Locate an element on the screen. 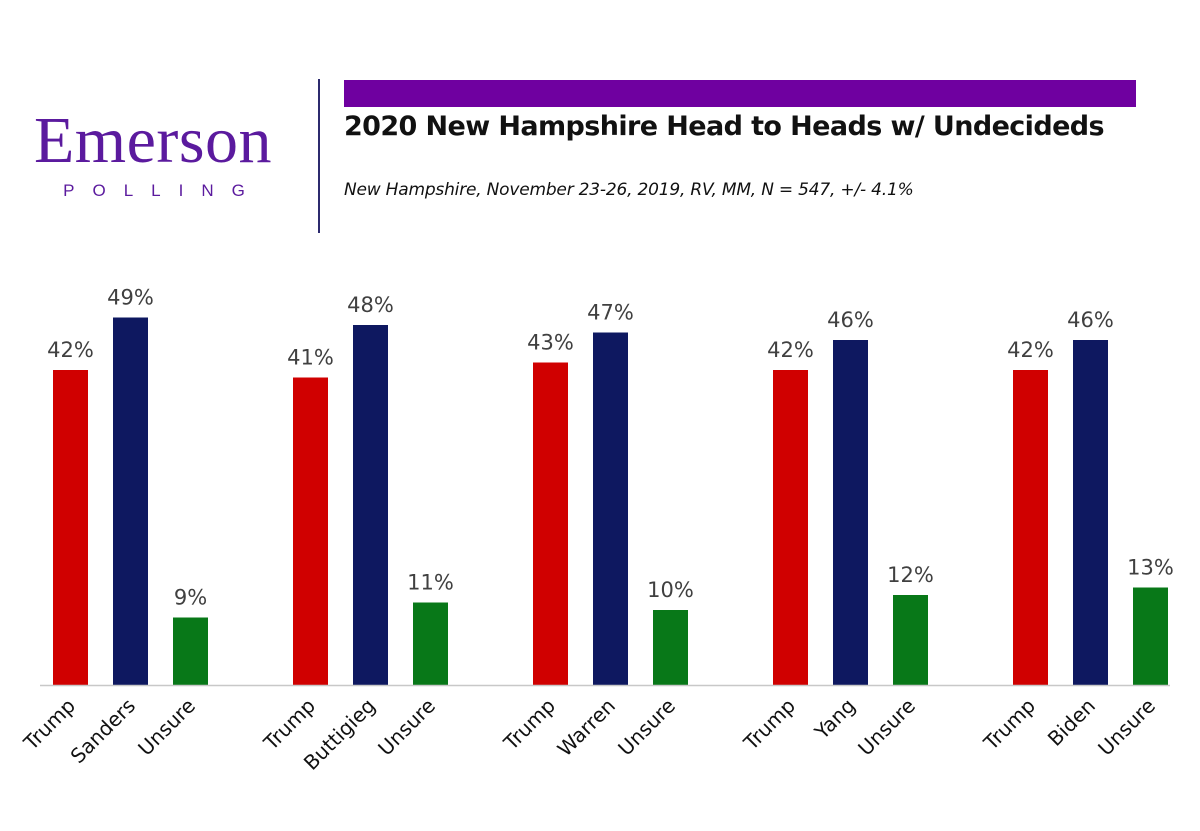 The height and width of the screenshot is (831, 1200). value-label: 12% is located at coordinates (910, 575).